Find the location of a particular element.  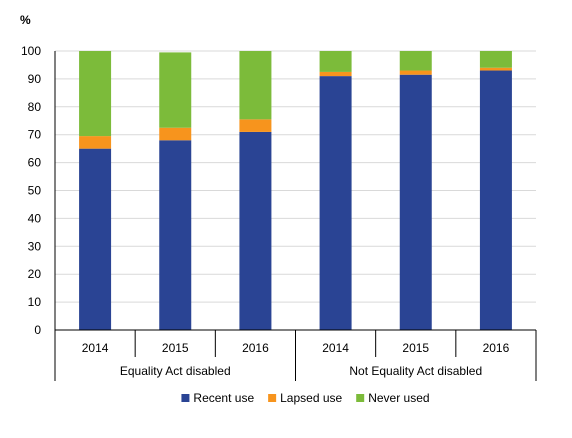

y-tick-label: 0 is located at coordinates (37, 330).